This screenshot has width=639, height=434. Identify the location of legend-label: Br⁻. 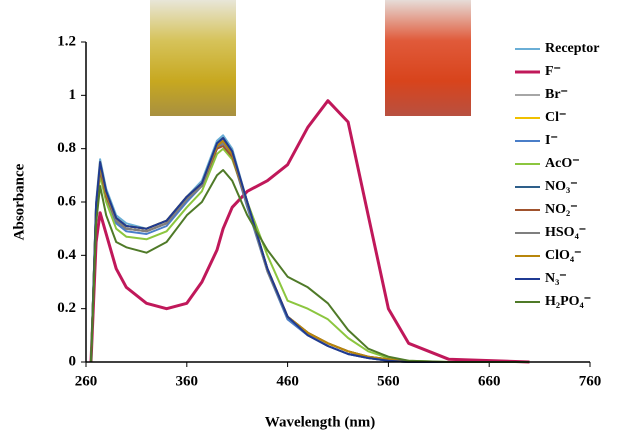
(556, 94).